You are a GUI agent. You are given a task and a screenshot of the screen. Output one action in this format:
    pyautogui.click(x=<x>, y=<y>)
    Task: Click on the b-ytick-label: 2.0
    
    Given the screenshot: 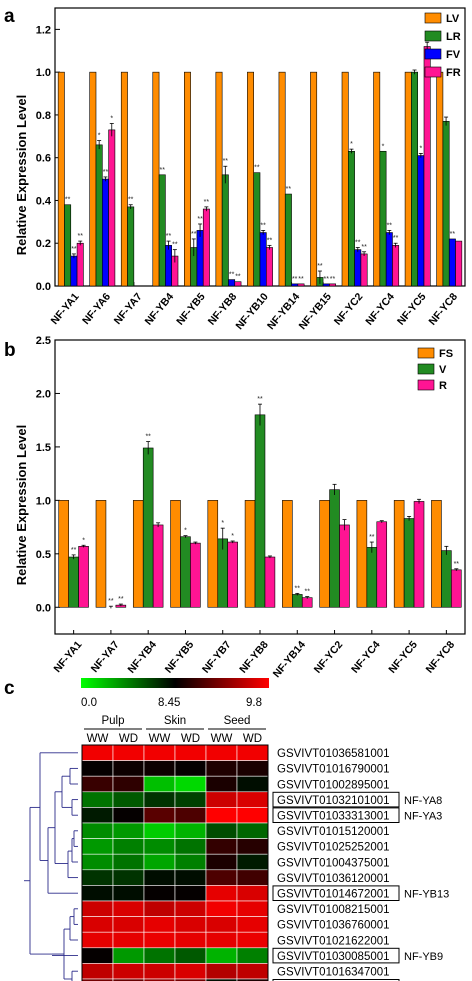 What is the action you would take?
    pyautogui.click(x=43, y=394)
    